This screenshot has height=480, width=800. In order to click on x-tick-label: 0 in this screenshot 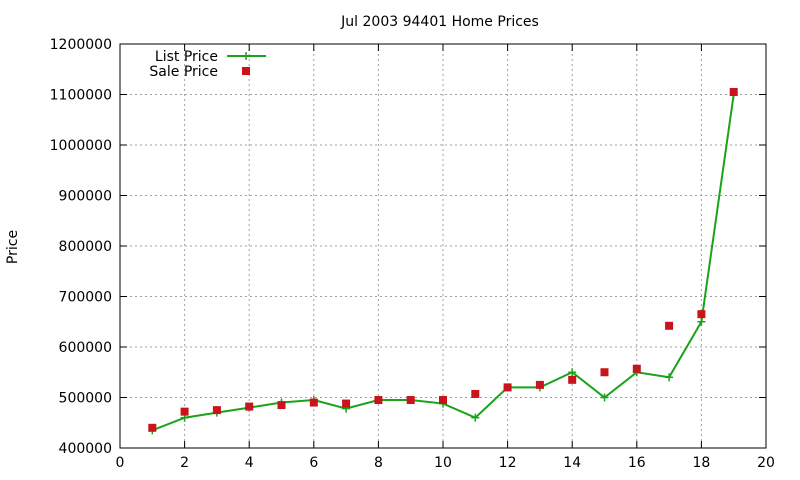, I will do `click(120, 463)`.